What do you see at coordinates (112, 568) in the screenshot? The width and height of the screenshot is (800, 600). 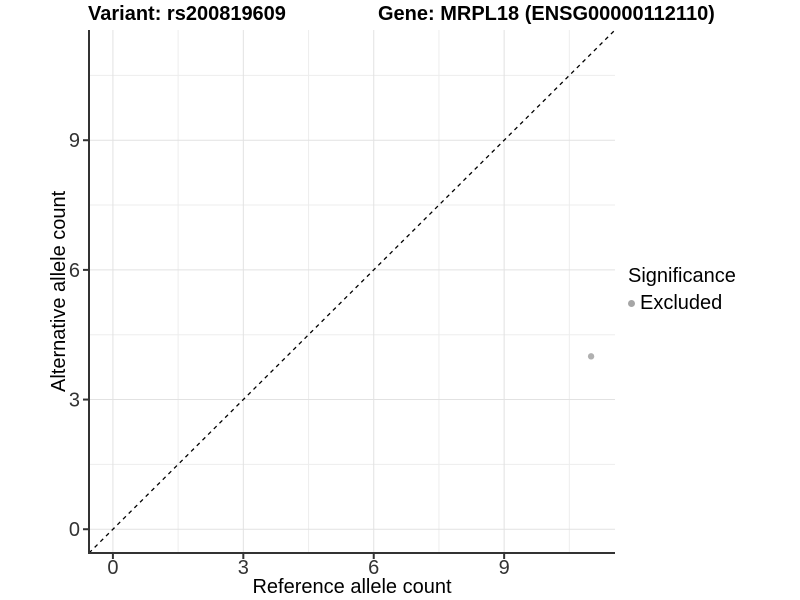 I see `x-tick-label: 0` at bounding box center [112, 568].